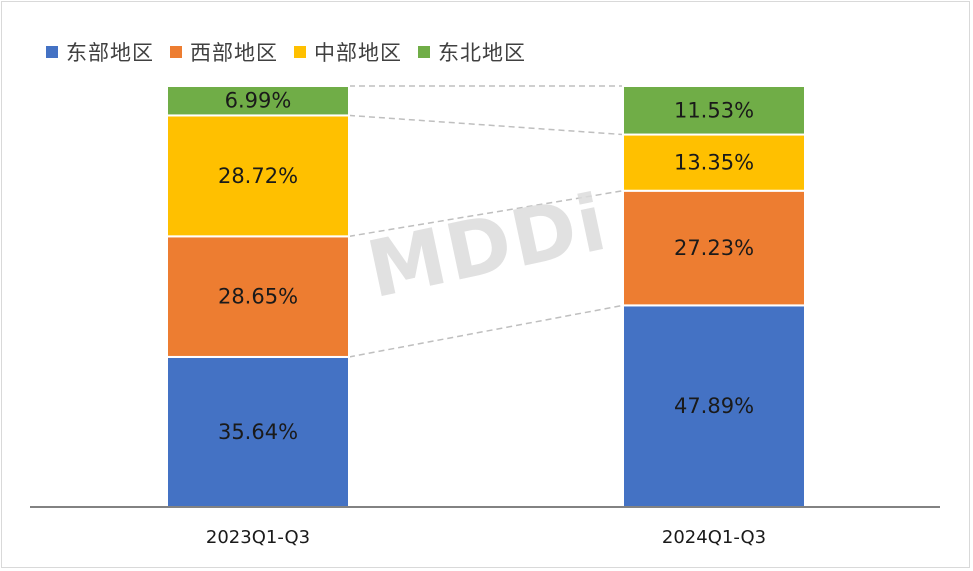 The width and height of the screenshot is (973, 571). What do you see at coordinates (258, 432) in the screenshot?
I see `data-label-0-0: 35.64%` at bounding box center [258, 432].